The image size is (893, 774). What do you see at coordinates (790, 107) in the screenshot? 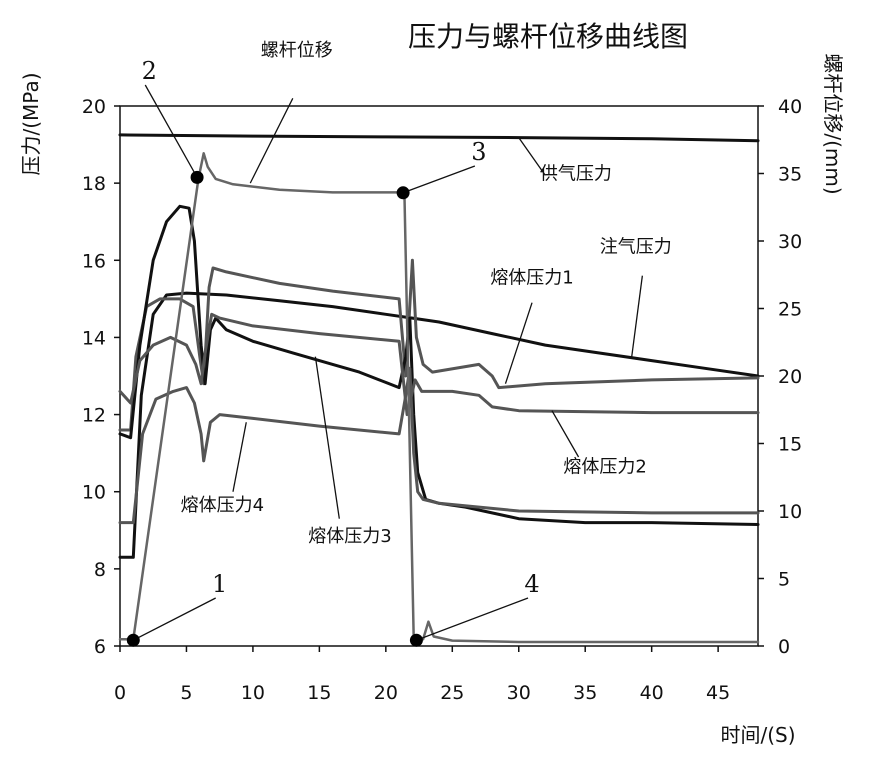
I see `y-right-tick-label: 40` at bounding box center [790, 107].